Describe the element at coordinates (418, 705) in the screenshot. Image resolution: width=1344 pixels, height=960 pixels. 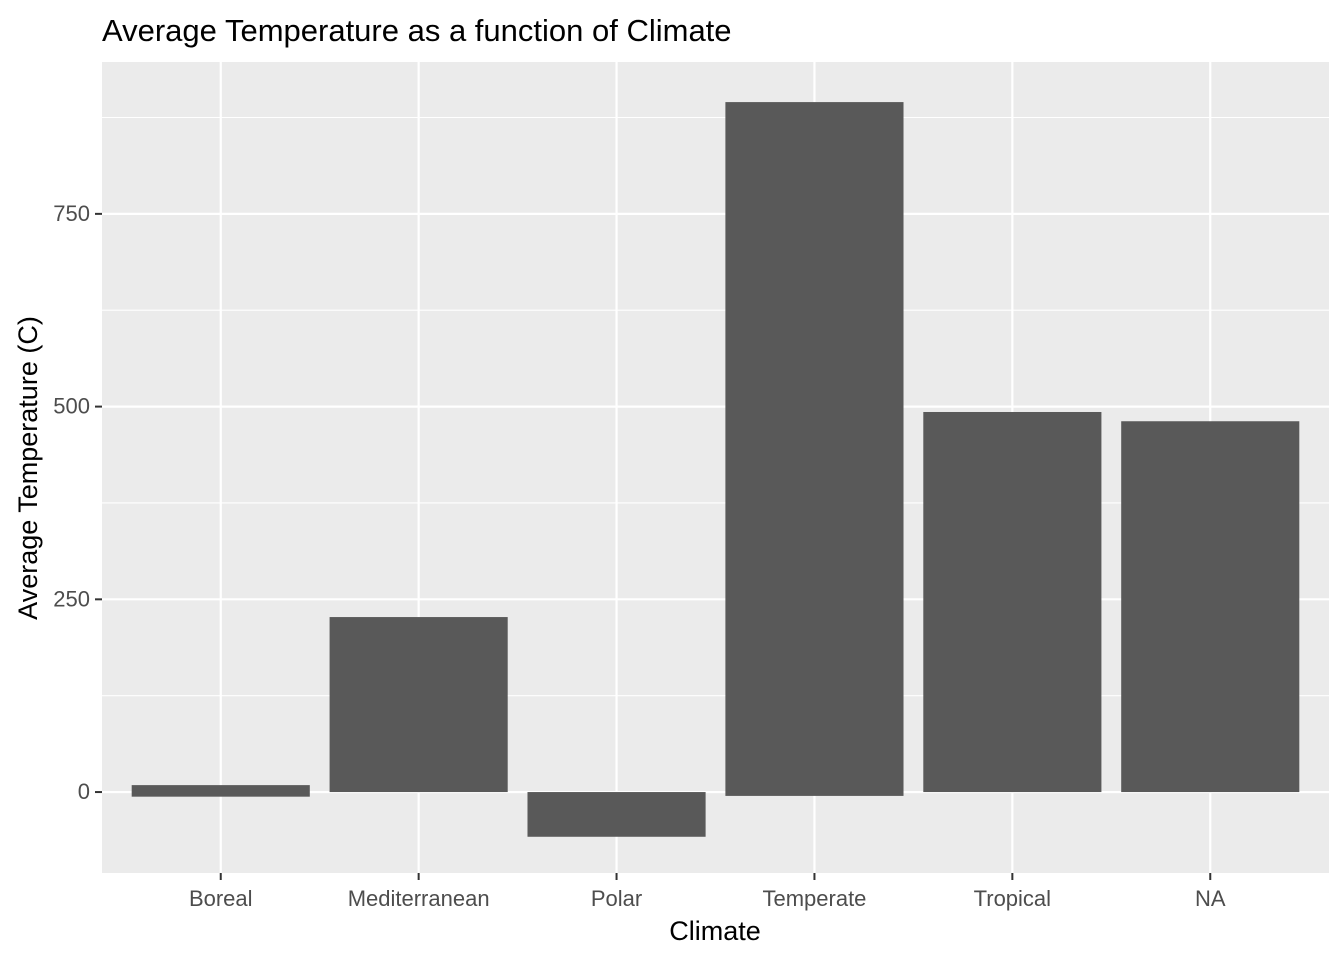
I see `bar-mediterranean` at that location.